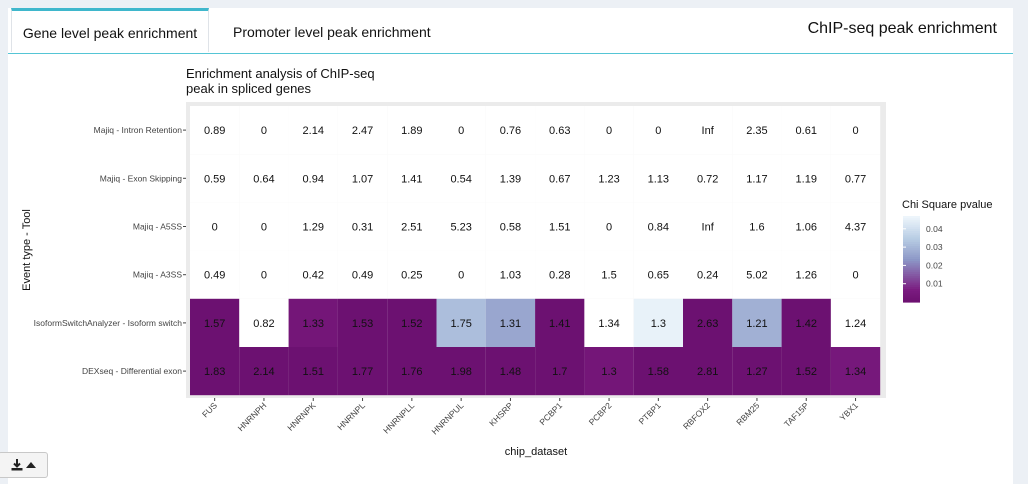  I want to click on y-tick-label: Majiq - Exon Skipping, so click(141, 178).